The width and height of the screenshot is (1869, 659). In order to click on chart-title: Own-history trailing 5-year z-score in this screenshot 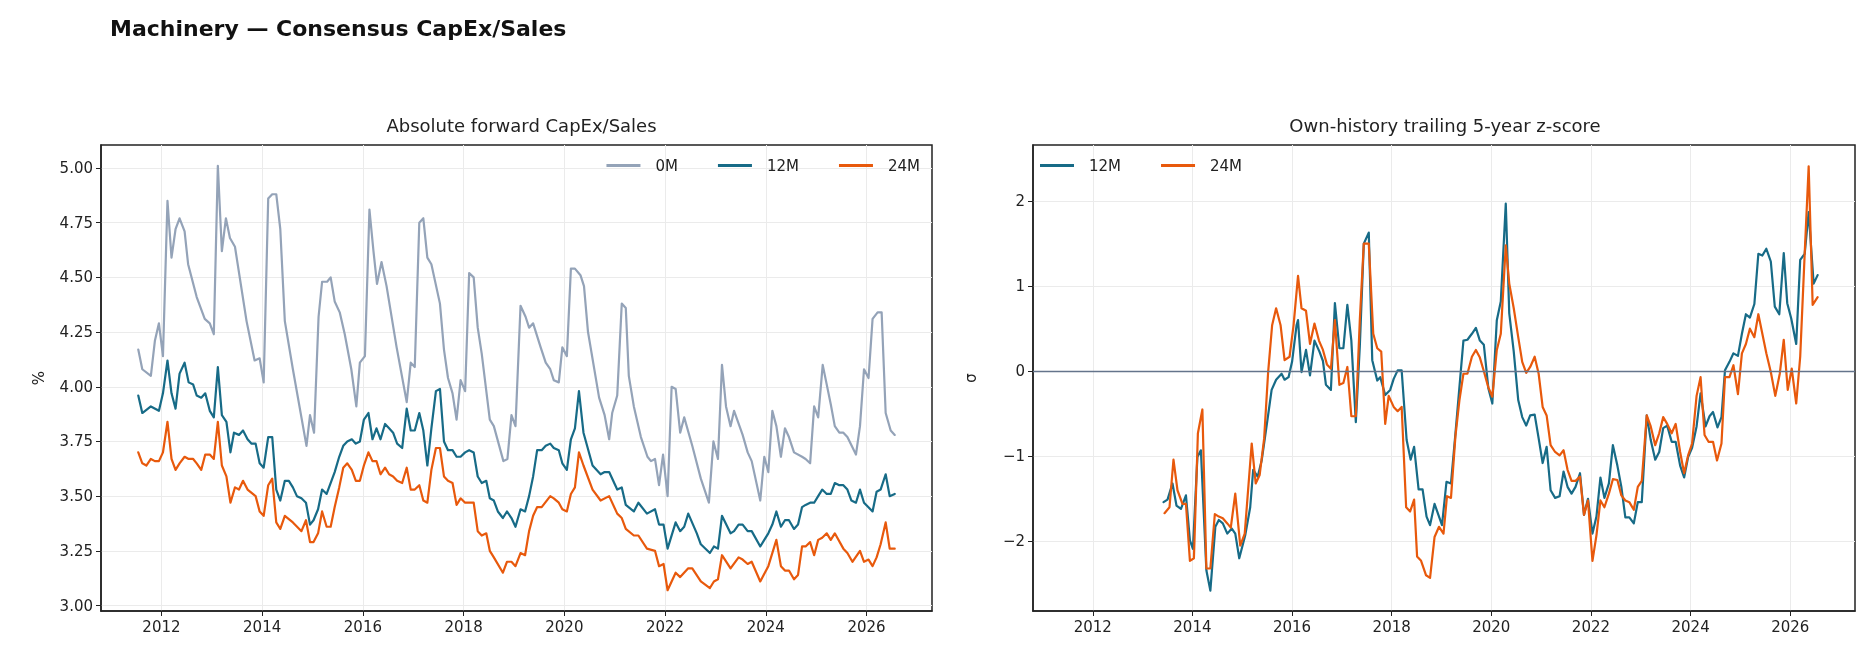, I will do `click(1445, 125)`.